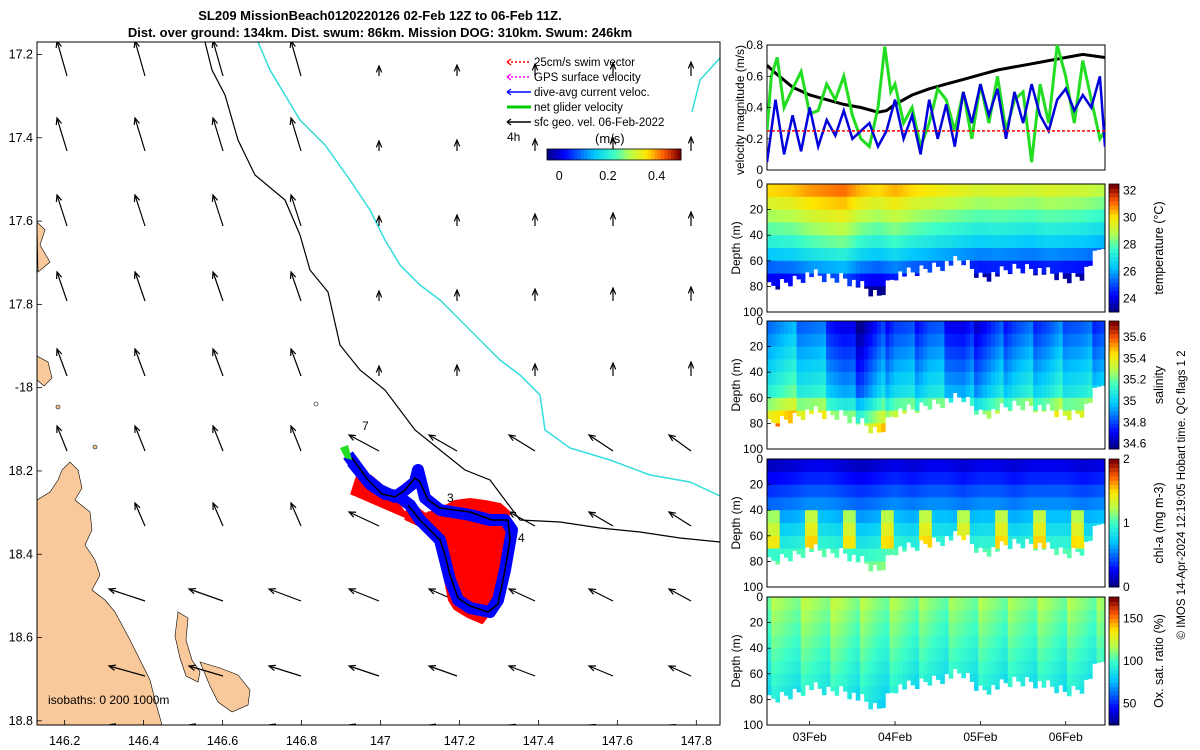  I want to click on depth-tick-label: 80, so click(757, 561).